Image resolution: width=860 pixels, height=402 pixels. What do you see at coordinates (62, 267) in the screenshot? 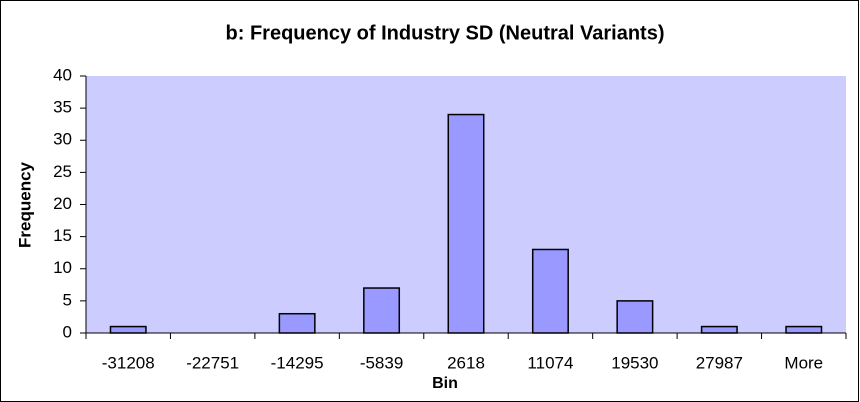
I see `y-tick-label: 10` at bounding box center [62, 267].